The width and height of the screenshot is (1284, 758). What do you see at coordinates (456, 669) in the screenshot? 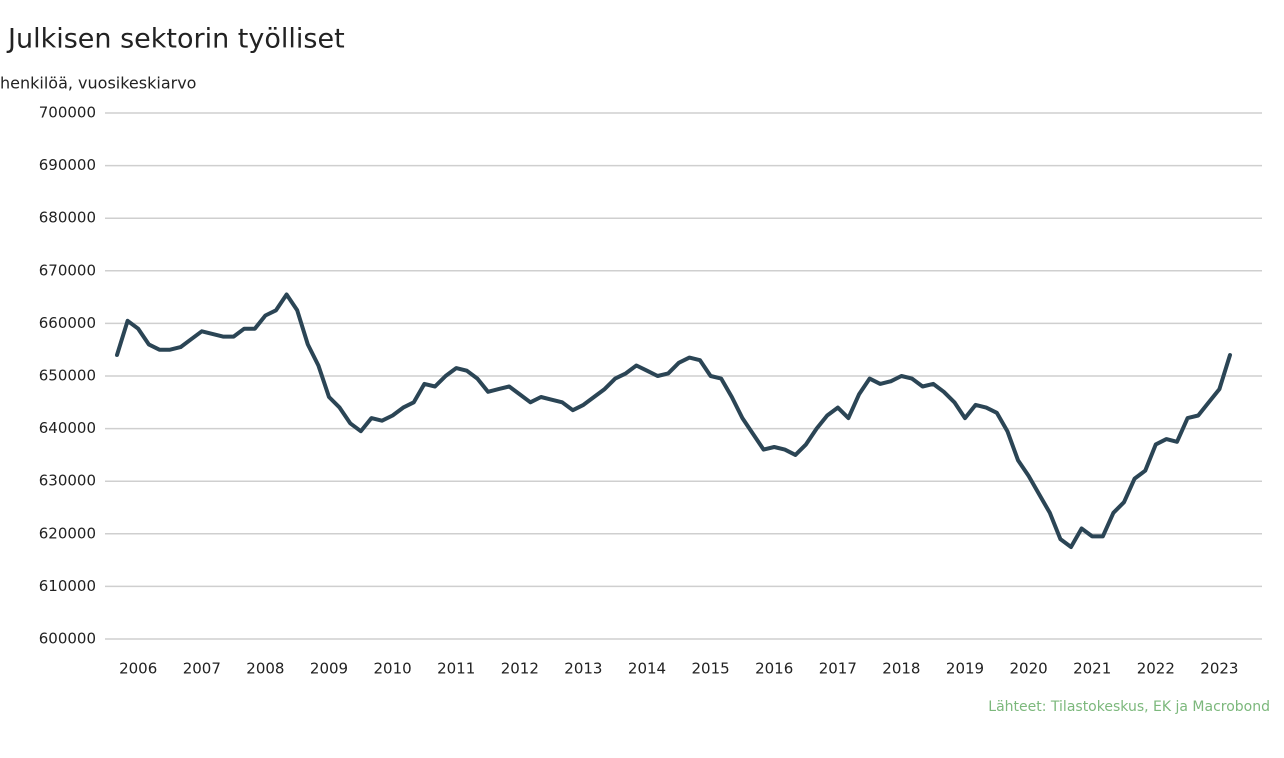
I see `x-tick-label: 2011` at bounding box center [456, 669].